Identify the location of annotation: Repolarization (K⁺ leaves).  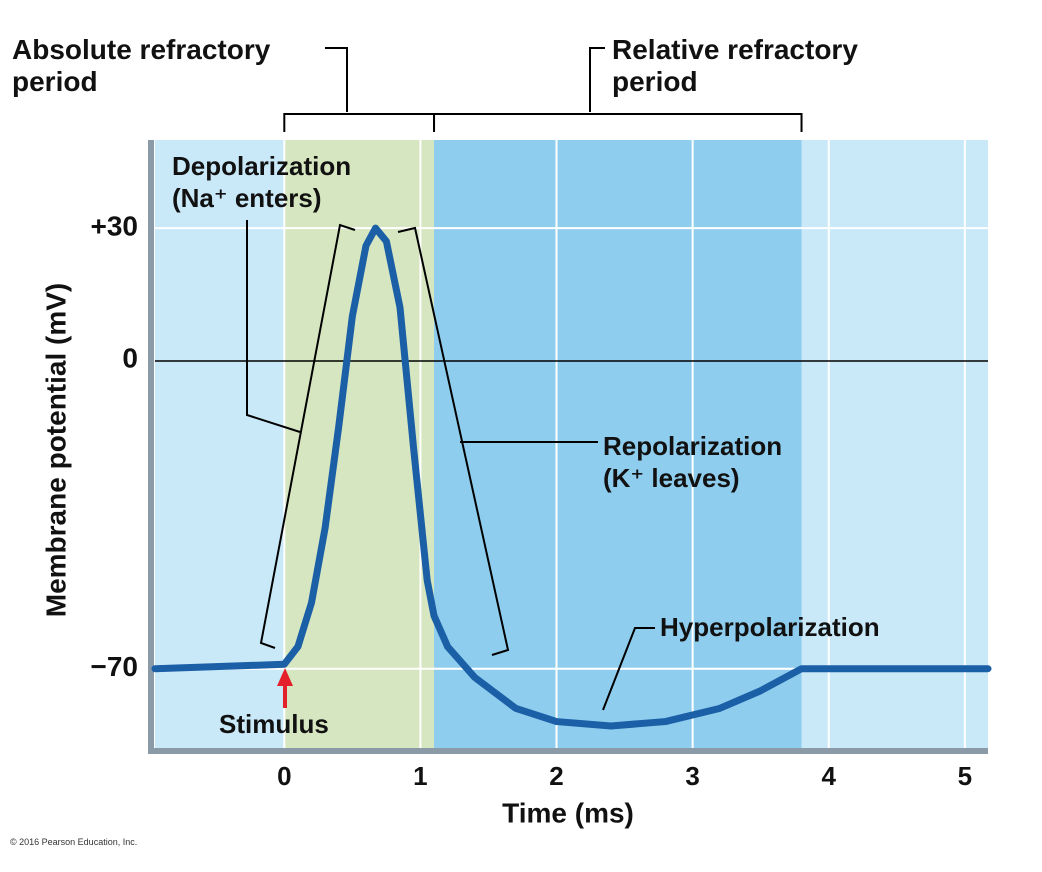
(693, 462).